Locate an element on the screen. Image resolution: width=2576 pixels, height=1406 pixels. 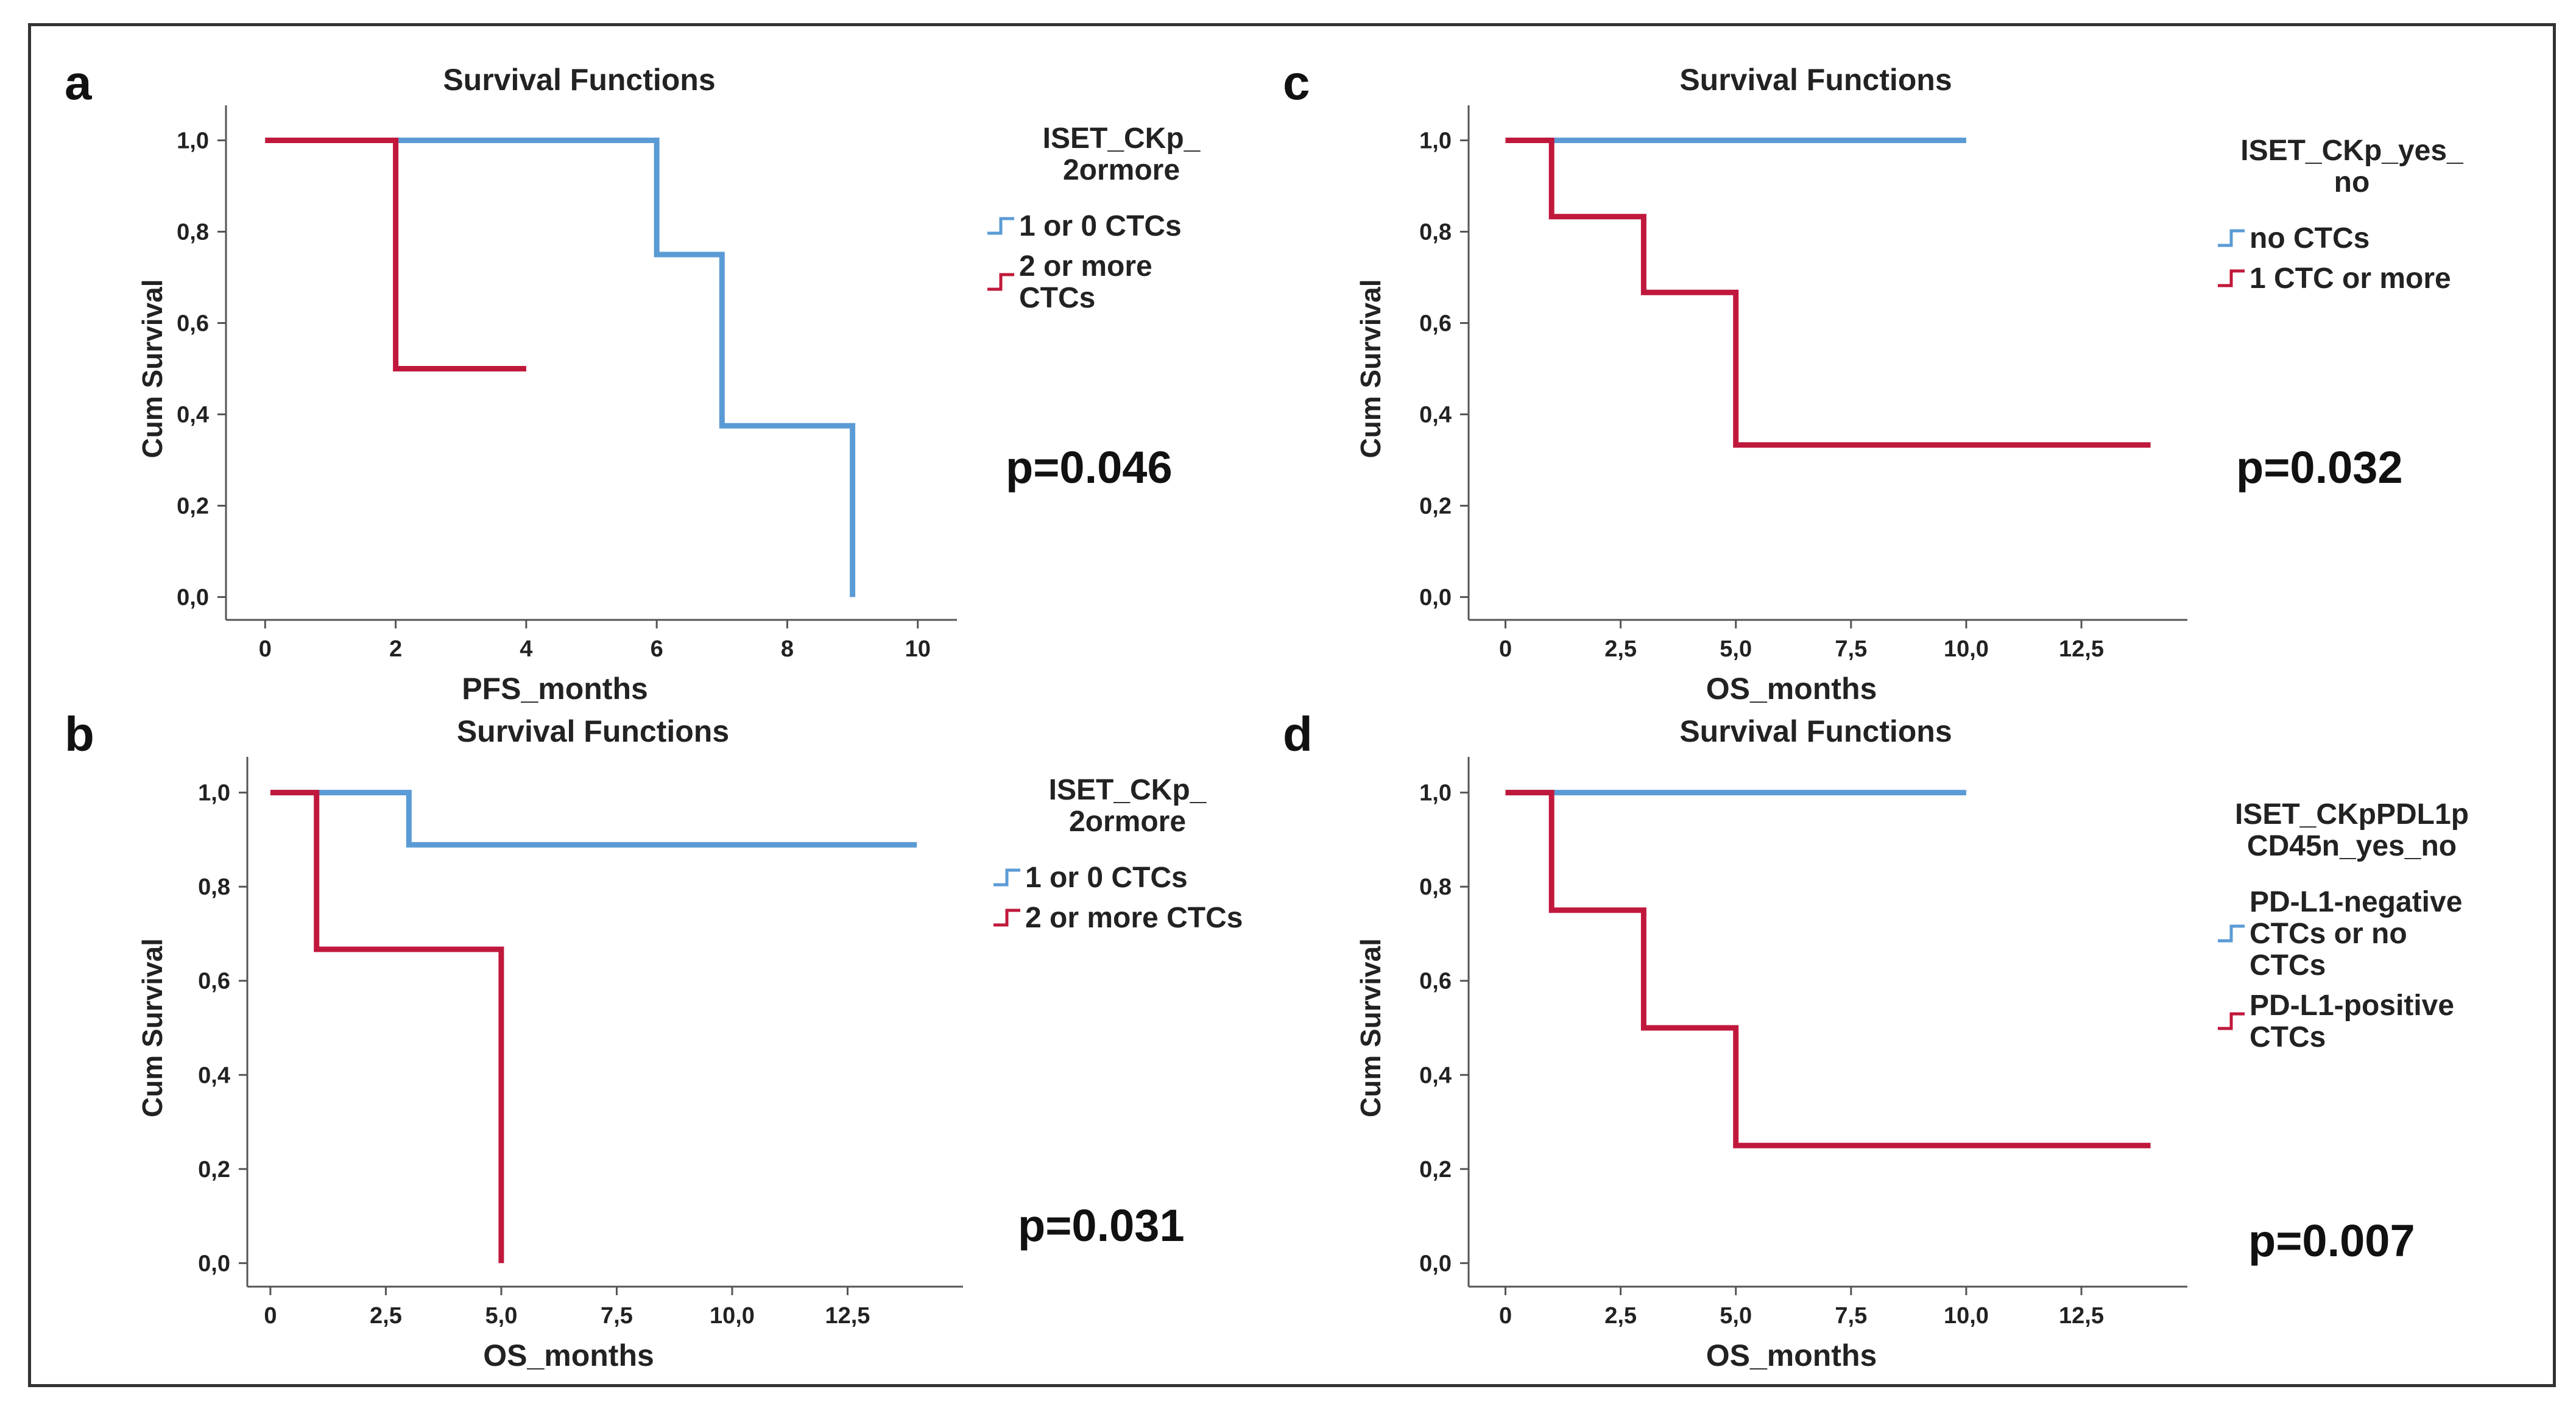
legend-label: 2 or more is located at coordinates (1085, 266).